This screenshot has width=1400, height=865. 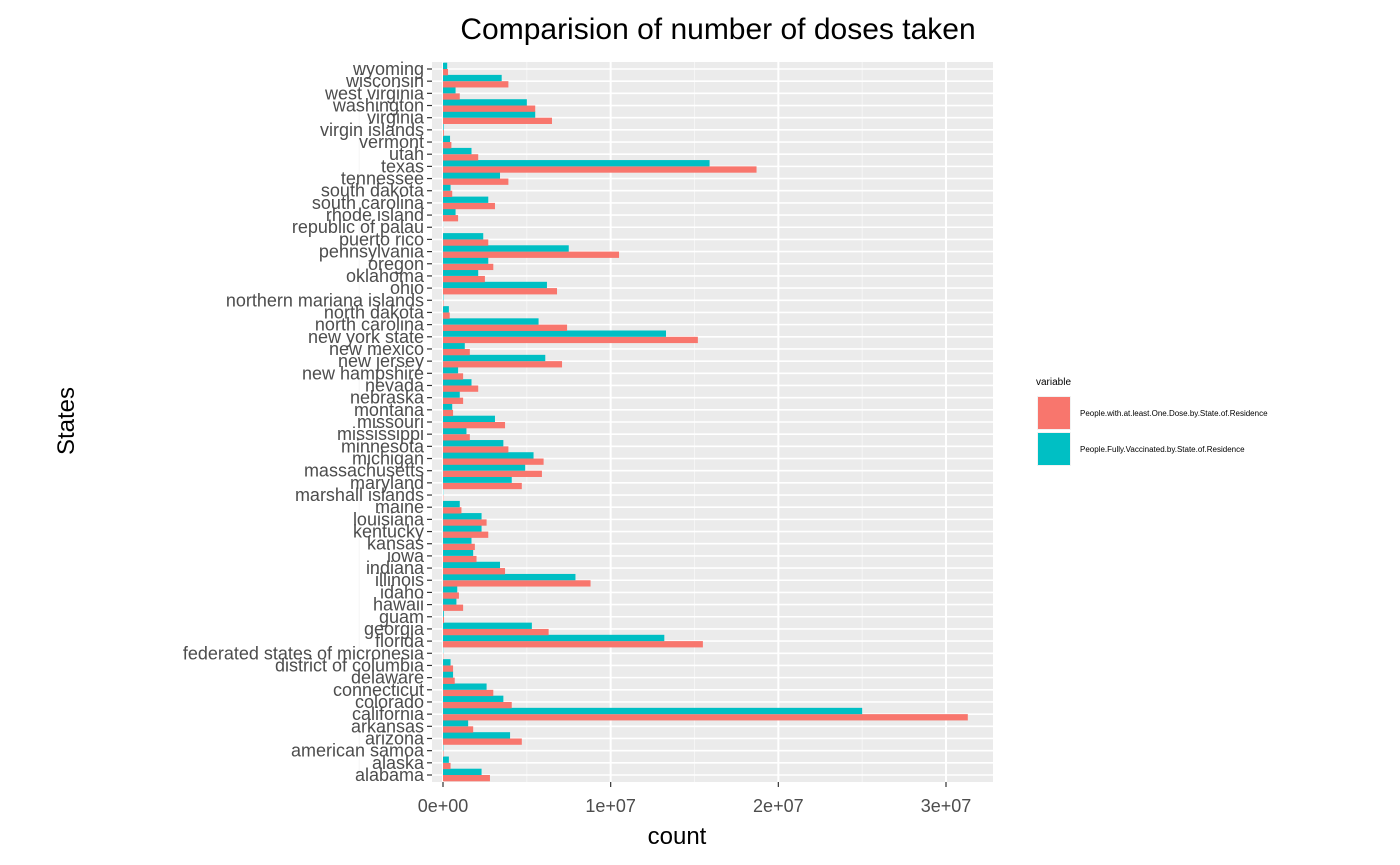 I want to click on y-tick-label: arizona, so click(x=395, y=738).